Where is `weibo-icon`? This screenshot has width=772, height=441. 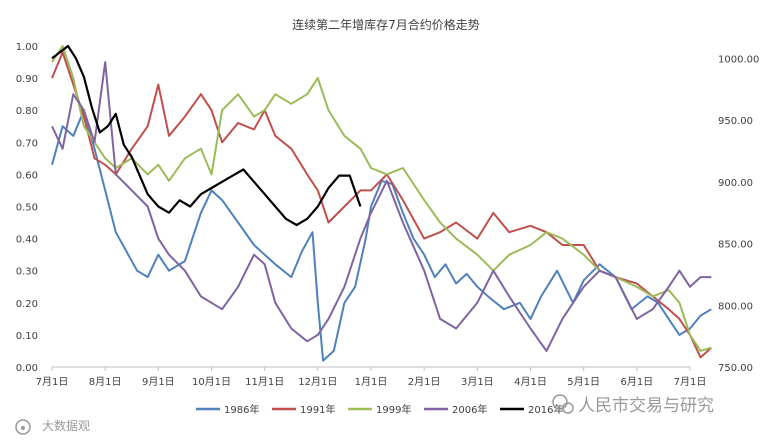
weibo-icon is located at coordinates (23, 427).